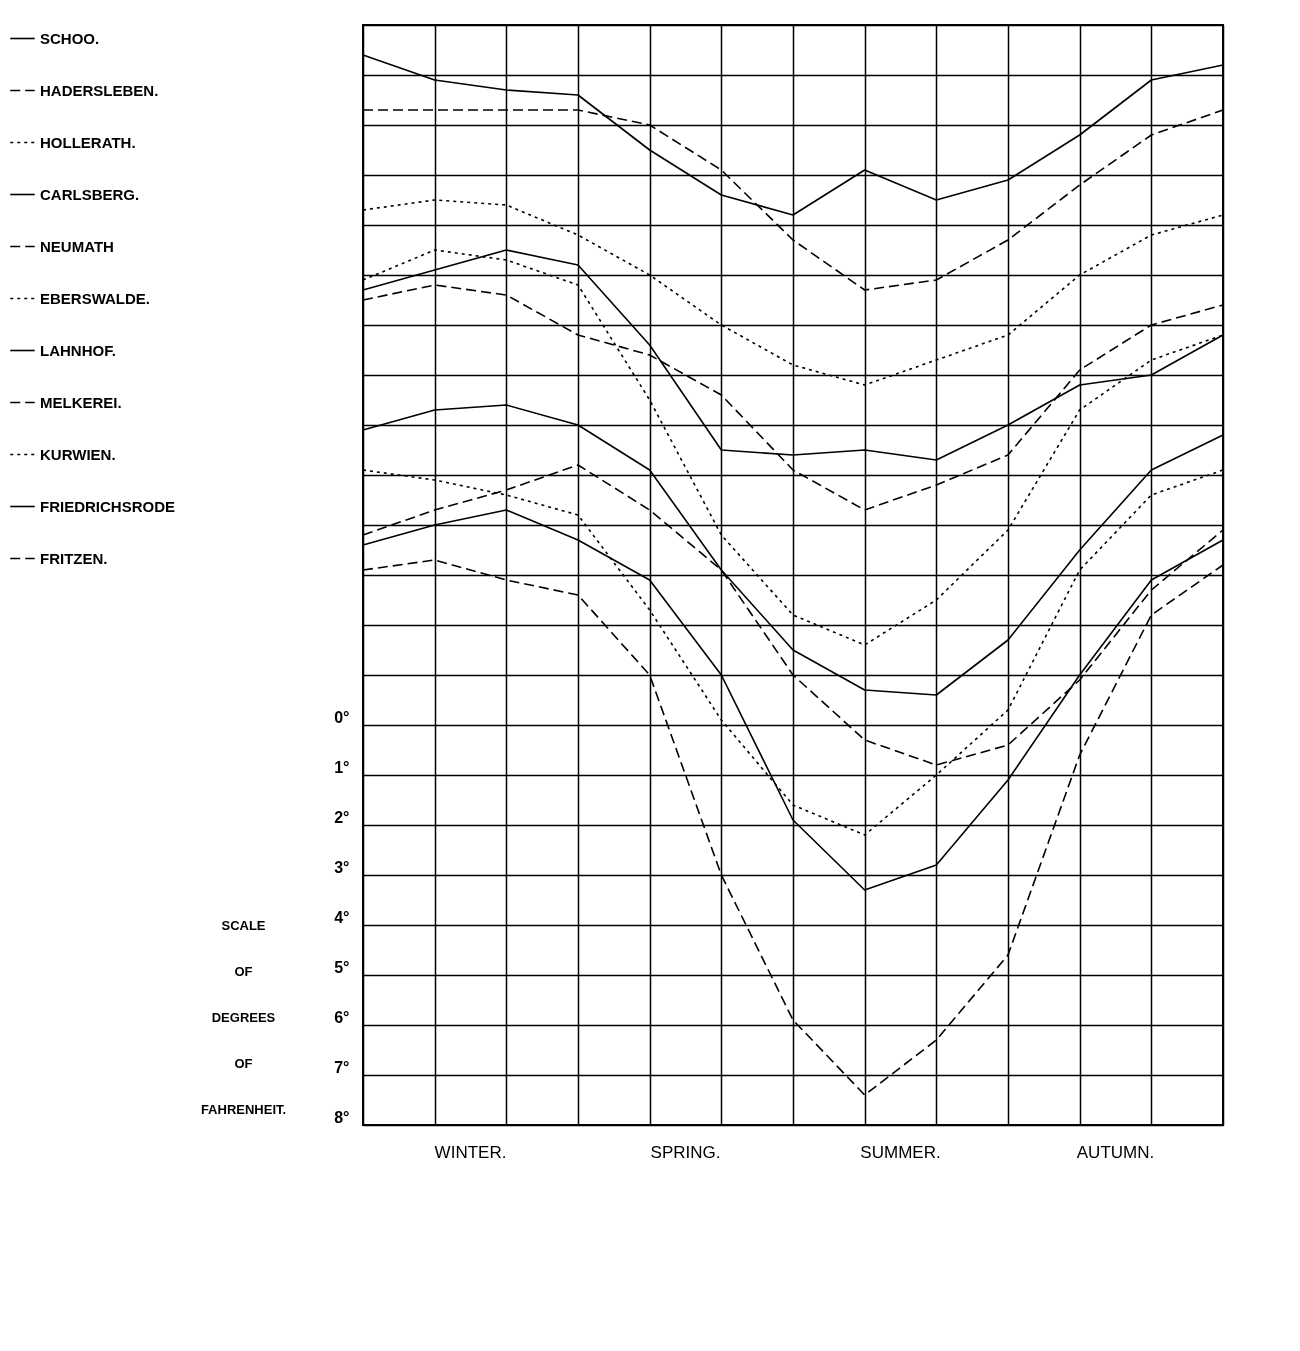 This screenshot has height=1351, width=1300. What do you see at coordinates (81, 402) in the screenshot?
I see `legend-label: MELKEREI.` at bounding box center [81, 402].